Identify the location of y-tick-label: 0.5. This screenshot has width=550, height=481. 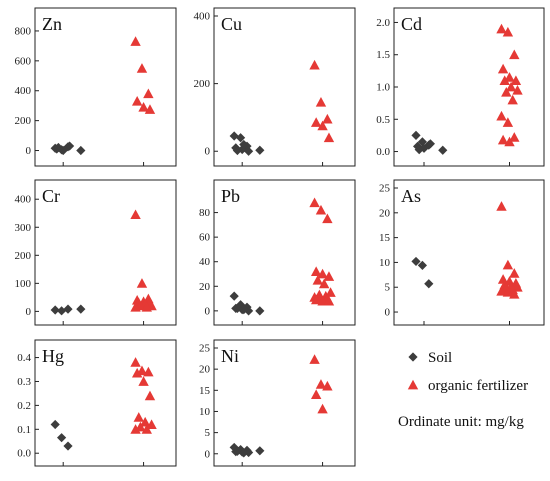
(383, 120).